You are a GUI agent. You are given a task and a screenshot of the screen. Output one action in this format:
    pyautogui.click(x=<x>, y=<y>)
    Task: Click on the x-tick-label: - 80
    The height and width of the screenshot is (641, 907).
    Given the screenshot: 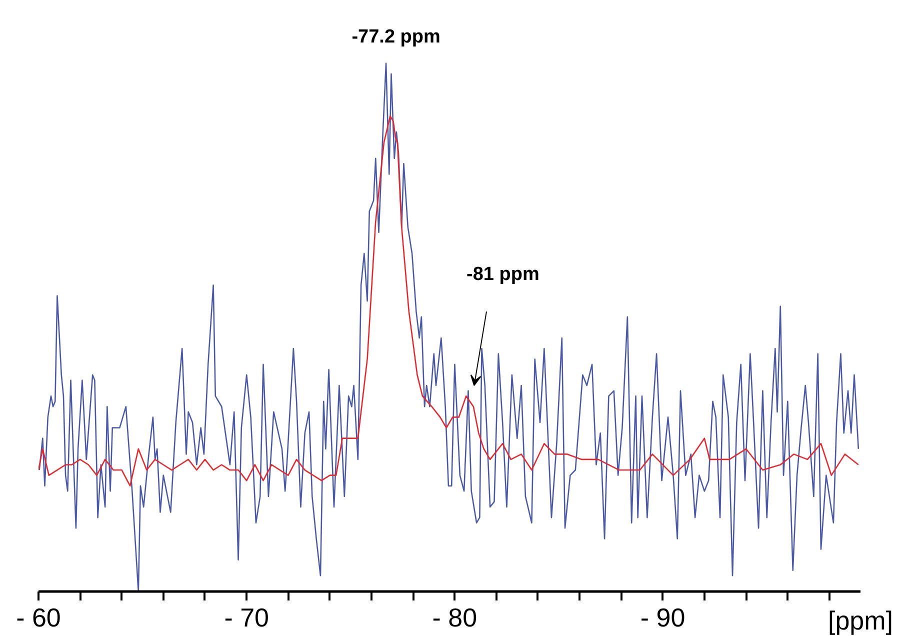 What is the action you would take?
    pyautogui.click(x=455, y=617)
    